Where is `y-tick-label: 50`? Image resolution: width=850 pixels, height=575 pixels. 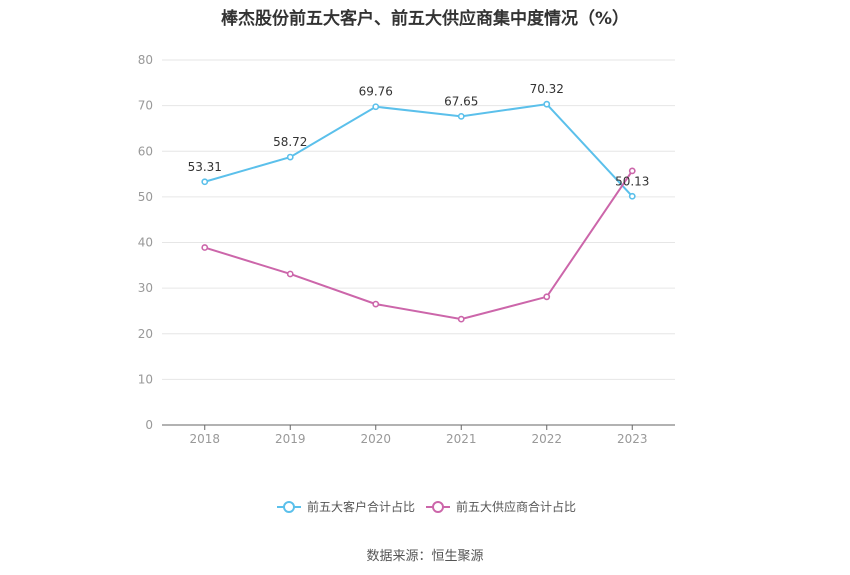 y-tick-label: 50 is located at coordinates (145, 197).